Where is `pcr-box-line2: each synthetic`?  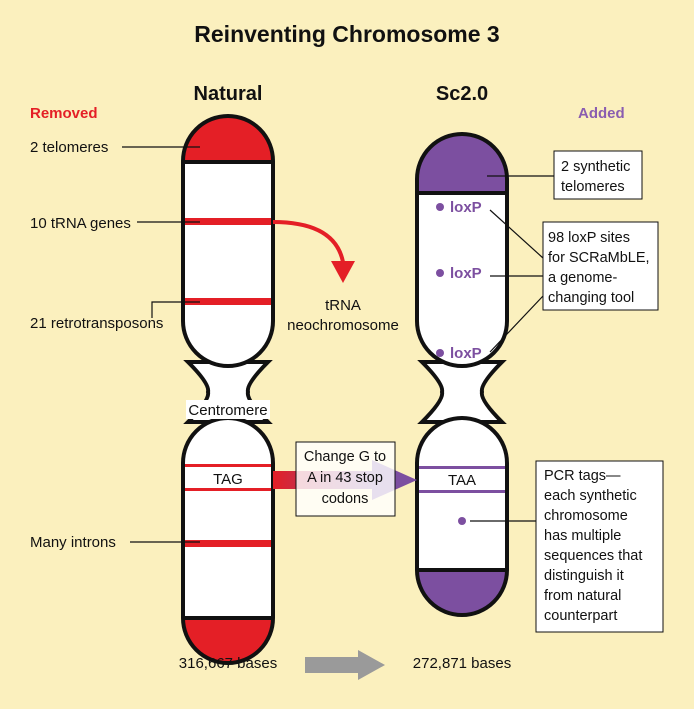
pcr-box-line2: each synthetic is located at coordinates (590, 496).